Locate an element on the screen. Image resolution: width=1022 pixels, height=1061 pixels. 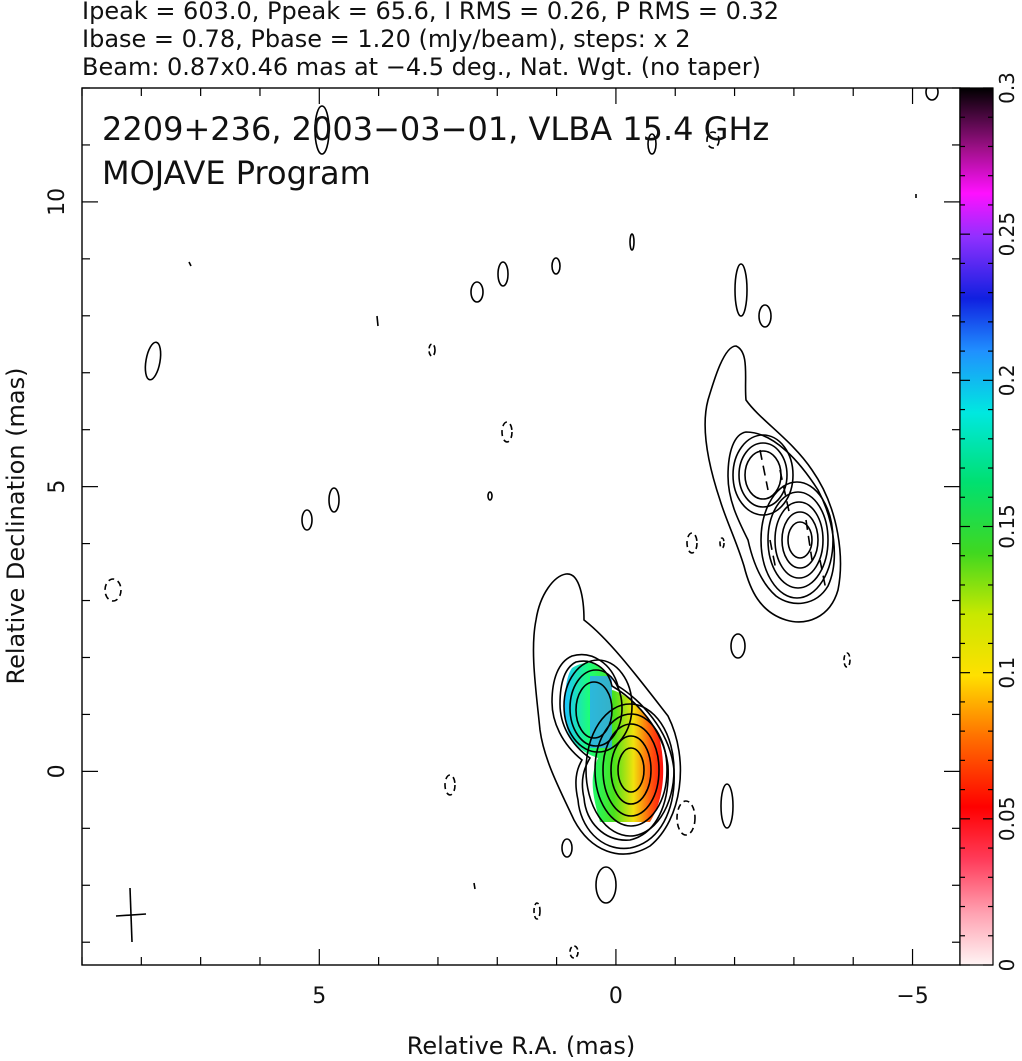
colorbar-ticks is located at coordinates (976, 526).